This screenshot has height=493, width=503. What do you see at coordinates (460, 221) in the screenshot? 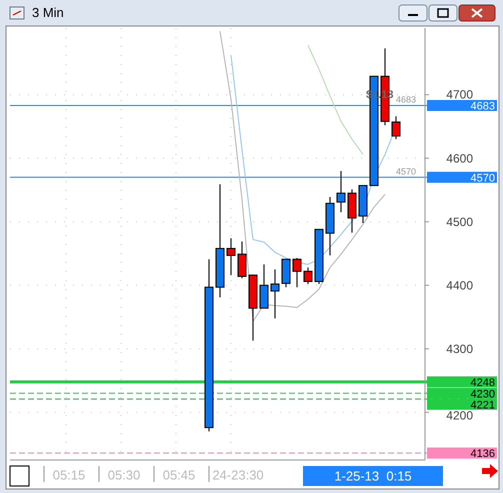
I see `y-tick-label: 4500` at bounding box center [460, 221].